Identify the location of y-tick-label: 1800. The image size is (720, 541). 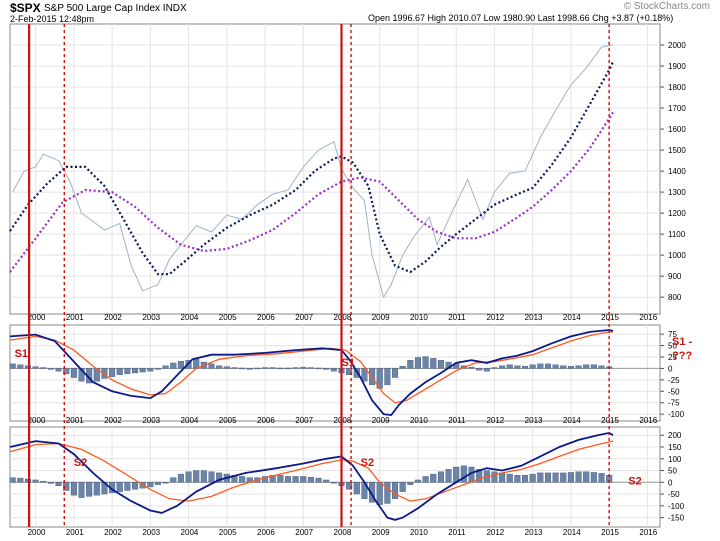
(677, 87).